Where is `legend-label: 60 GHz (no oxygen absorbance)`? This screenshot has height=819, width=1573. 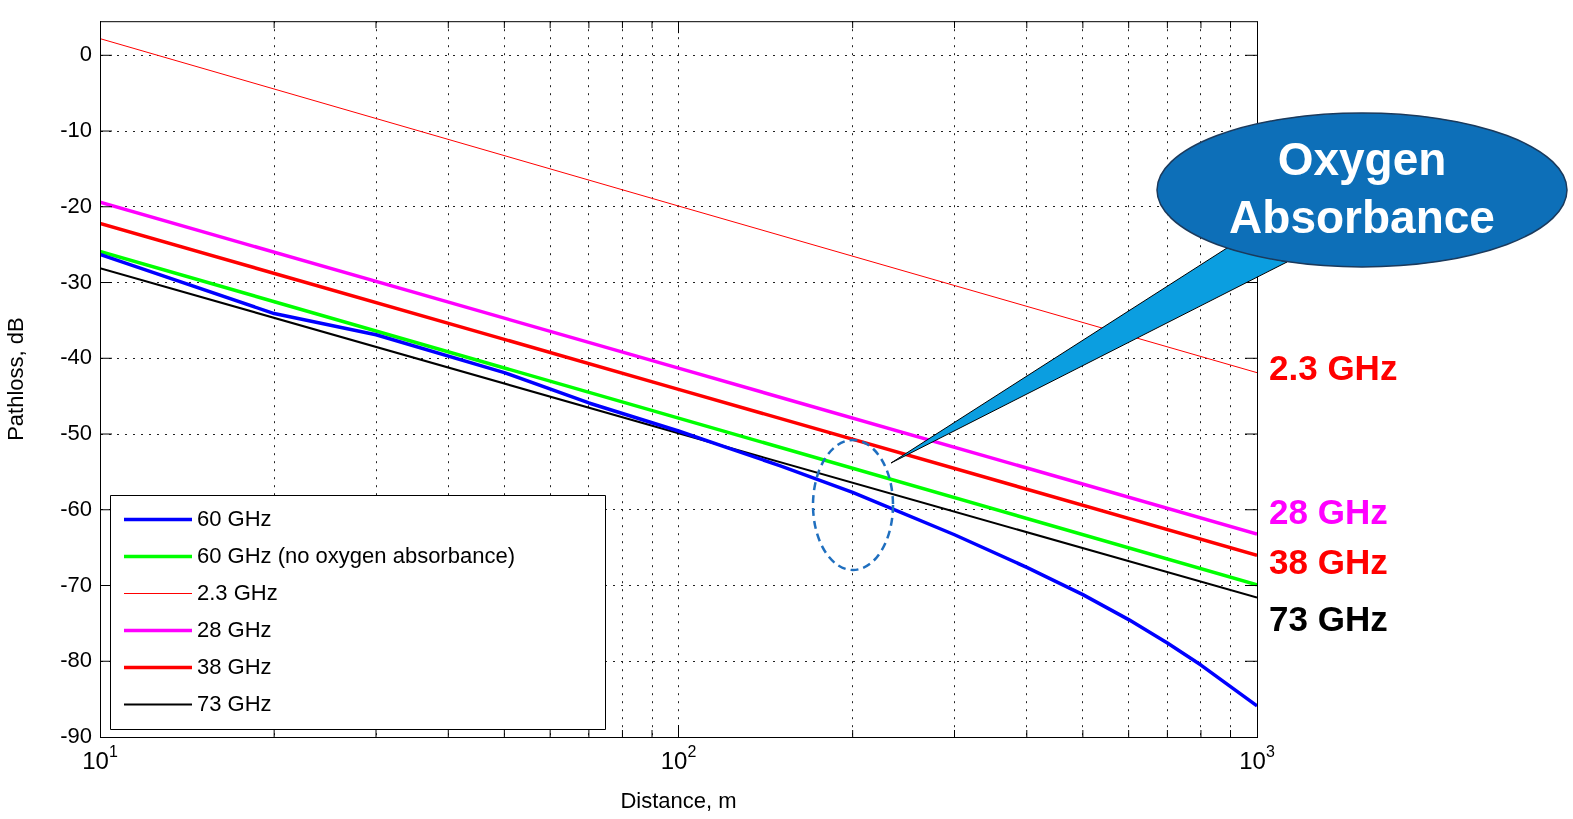 legend-label: 60 GHz (no oxygen absorbance) is located at coordinates (356, 555).